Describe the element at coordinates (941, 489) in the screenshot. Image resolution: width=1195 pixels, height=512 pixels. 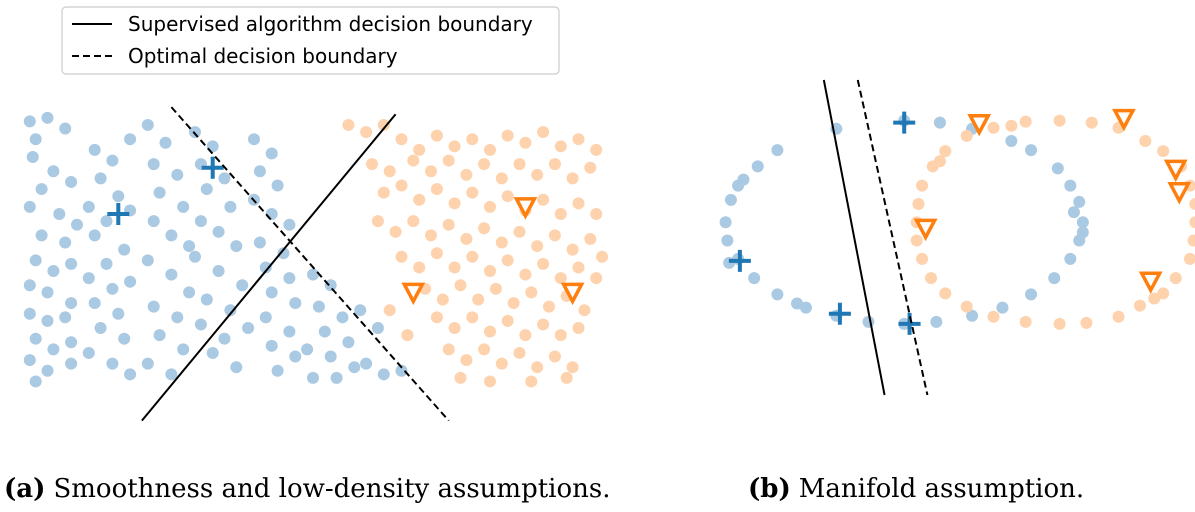
I see `caption-b-text: Manifold assumption.` at that location.